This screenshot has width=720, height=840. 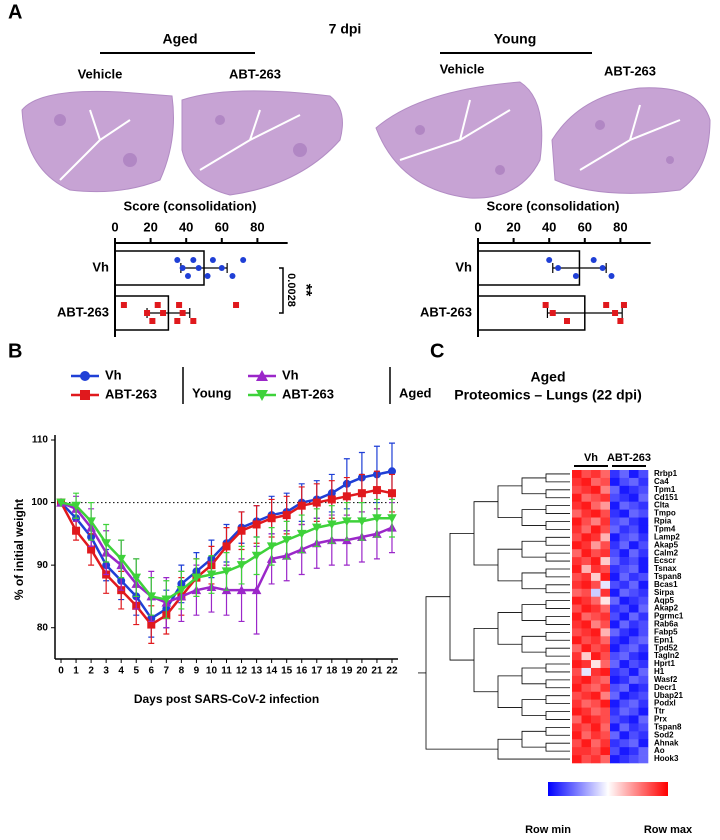 What do you see at coordinates (190, 205) in the screenshot?
I see `chart-title: Score (consolidation)` at bounding box center [190, 205].